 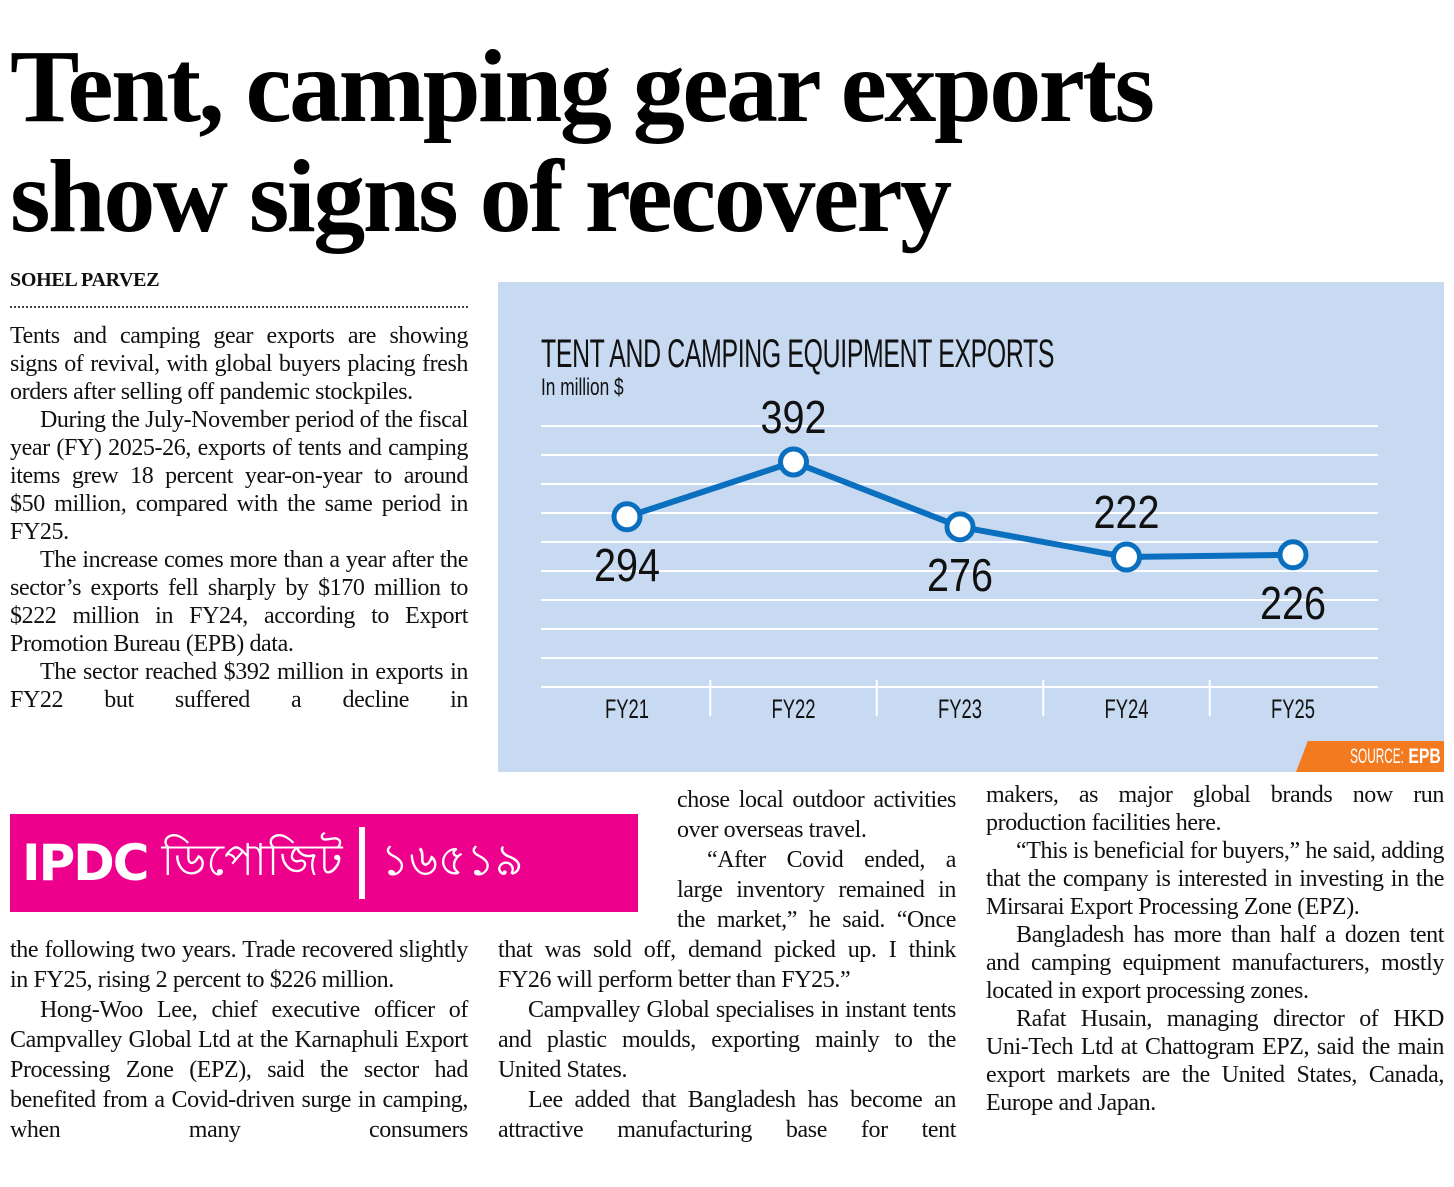 I want to click on chart-title: TENT AND CAMPING EQUIPMENT EXPORTS, so click(x=798, y=354).